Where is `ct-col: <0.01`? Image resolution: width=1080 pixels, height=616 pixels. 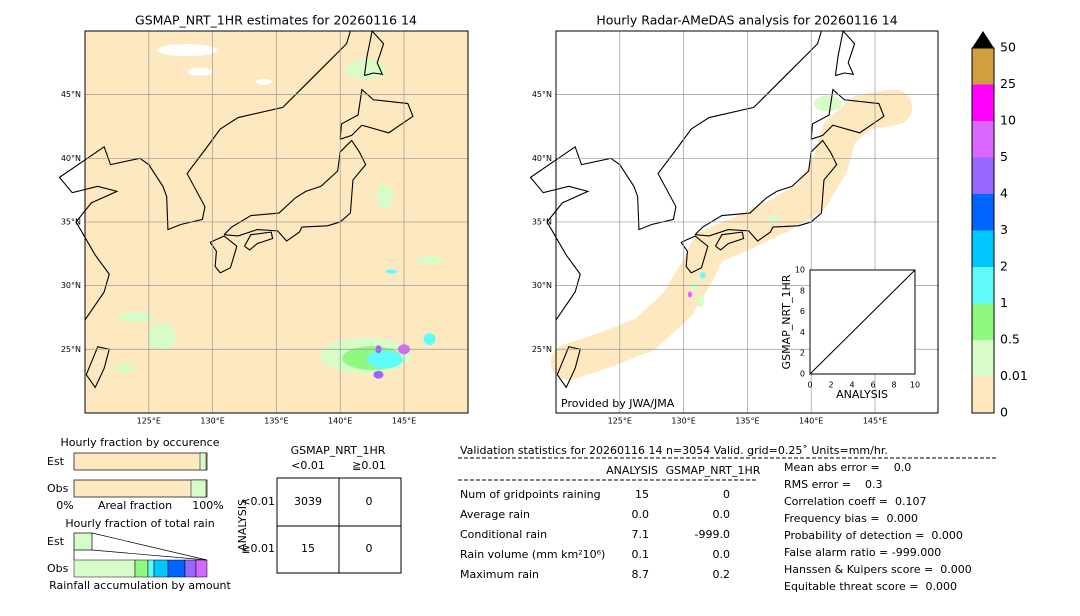
ct-col: <0.01 is located at coordinates (308, 465).